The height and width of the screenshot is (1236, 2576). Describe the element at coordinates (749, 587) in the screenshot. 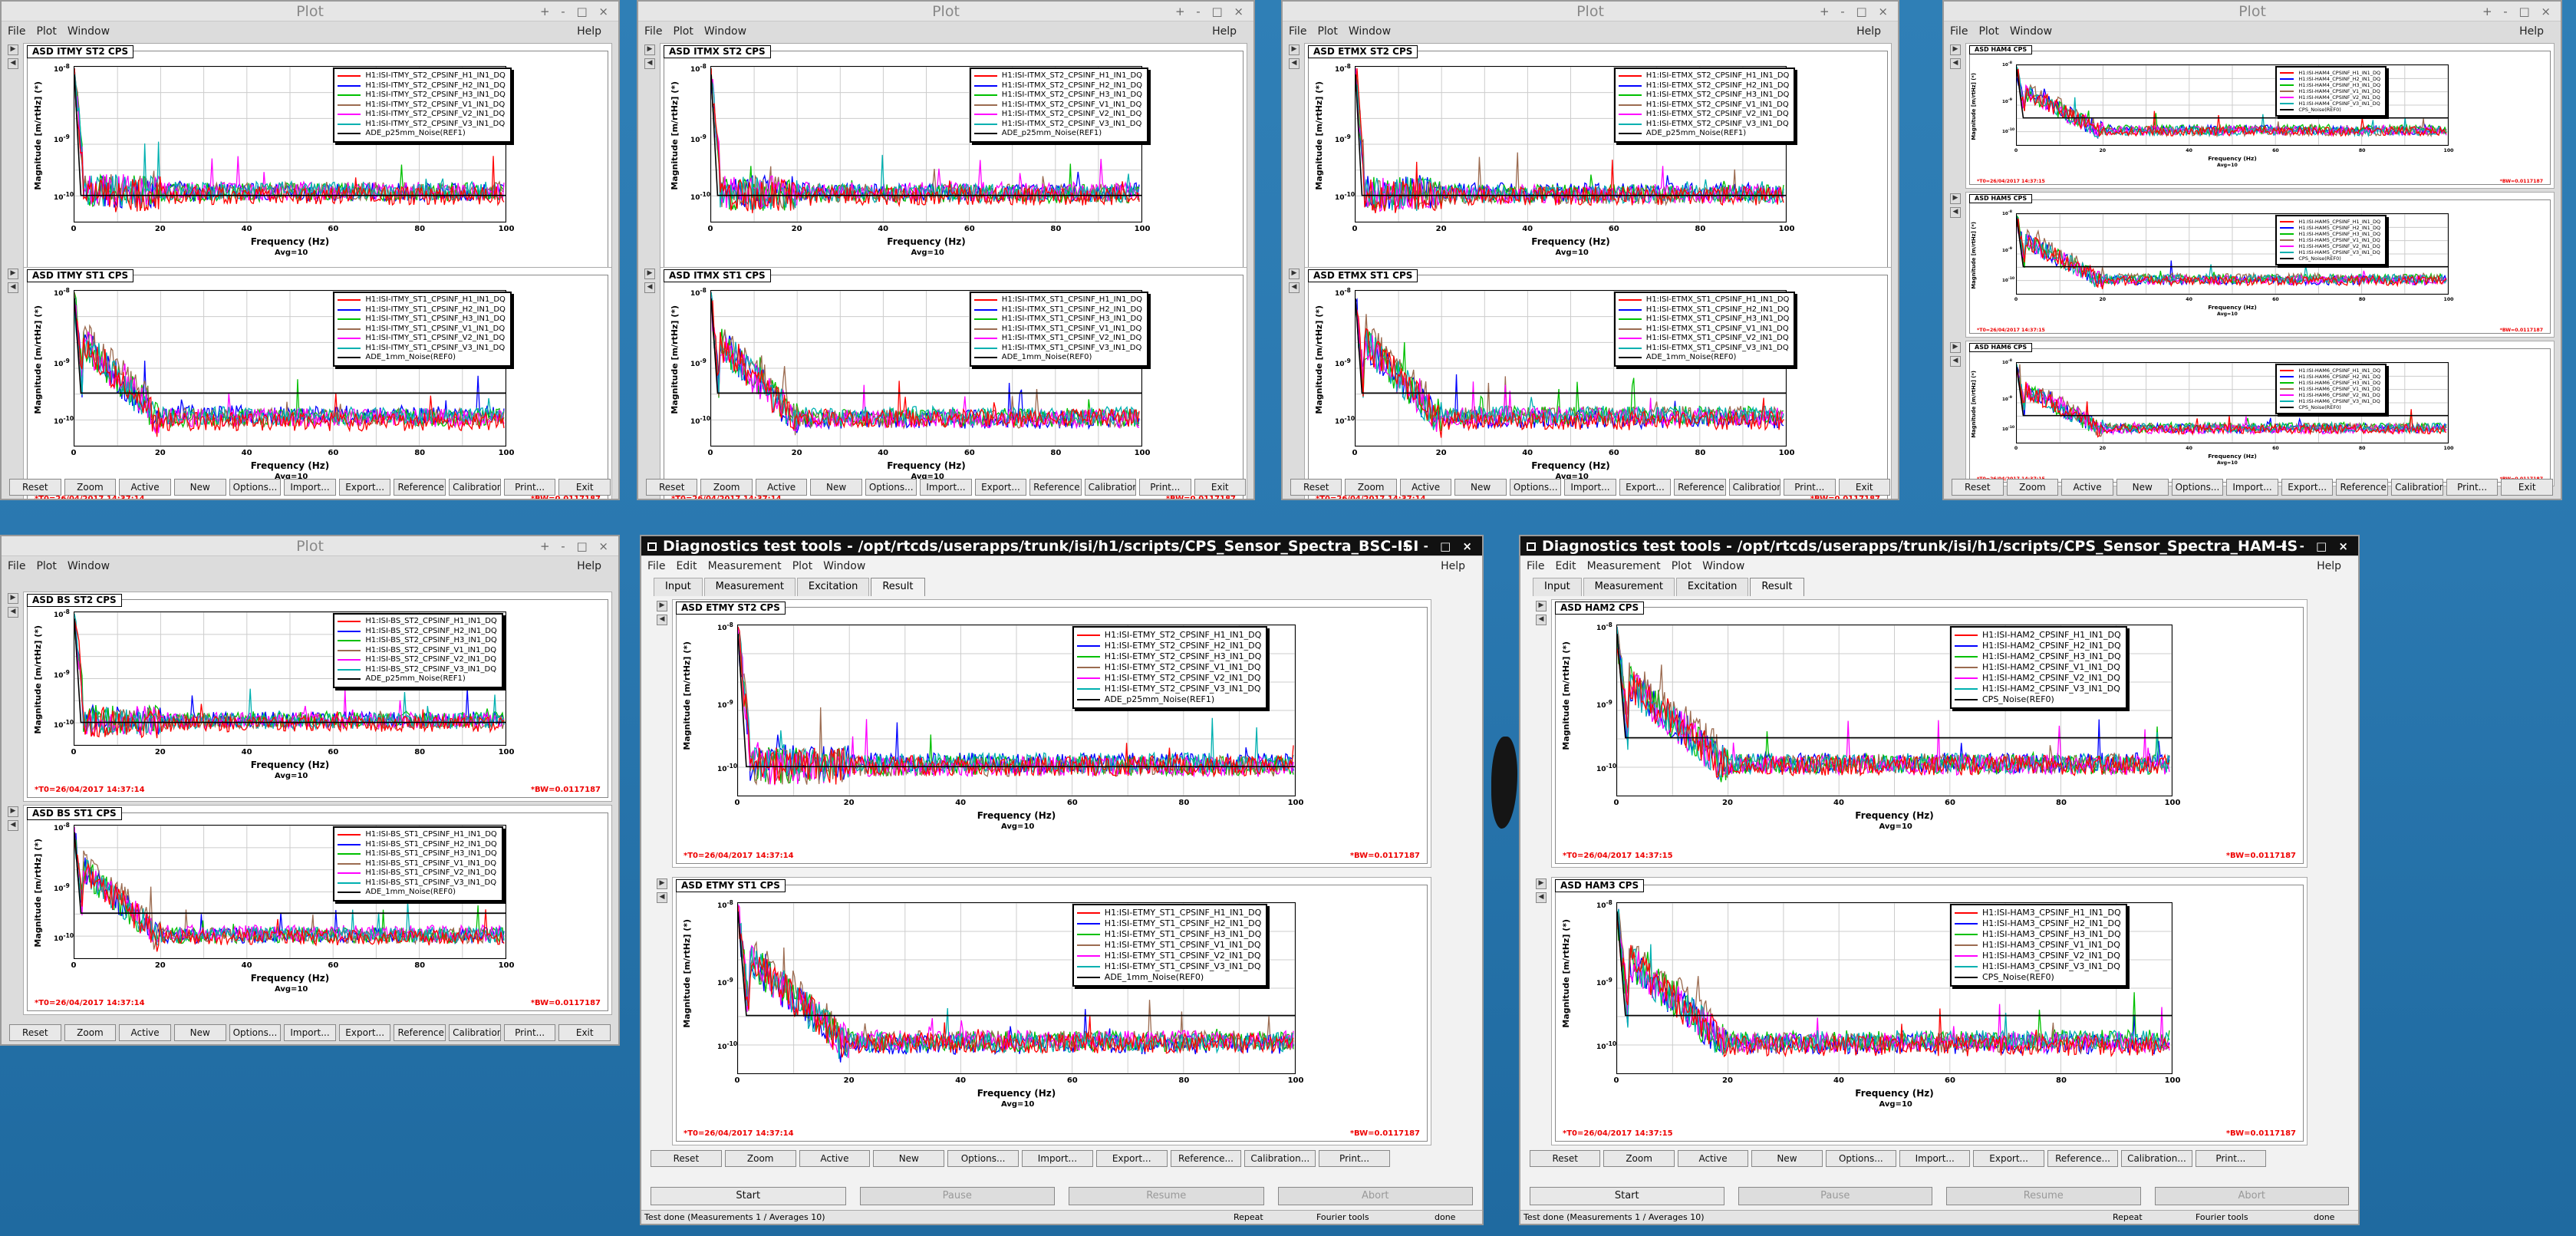

I see `tab-measurement: Measurement` at that location.